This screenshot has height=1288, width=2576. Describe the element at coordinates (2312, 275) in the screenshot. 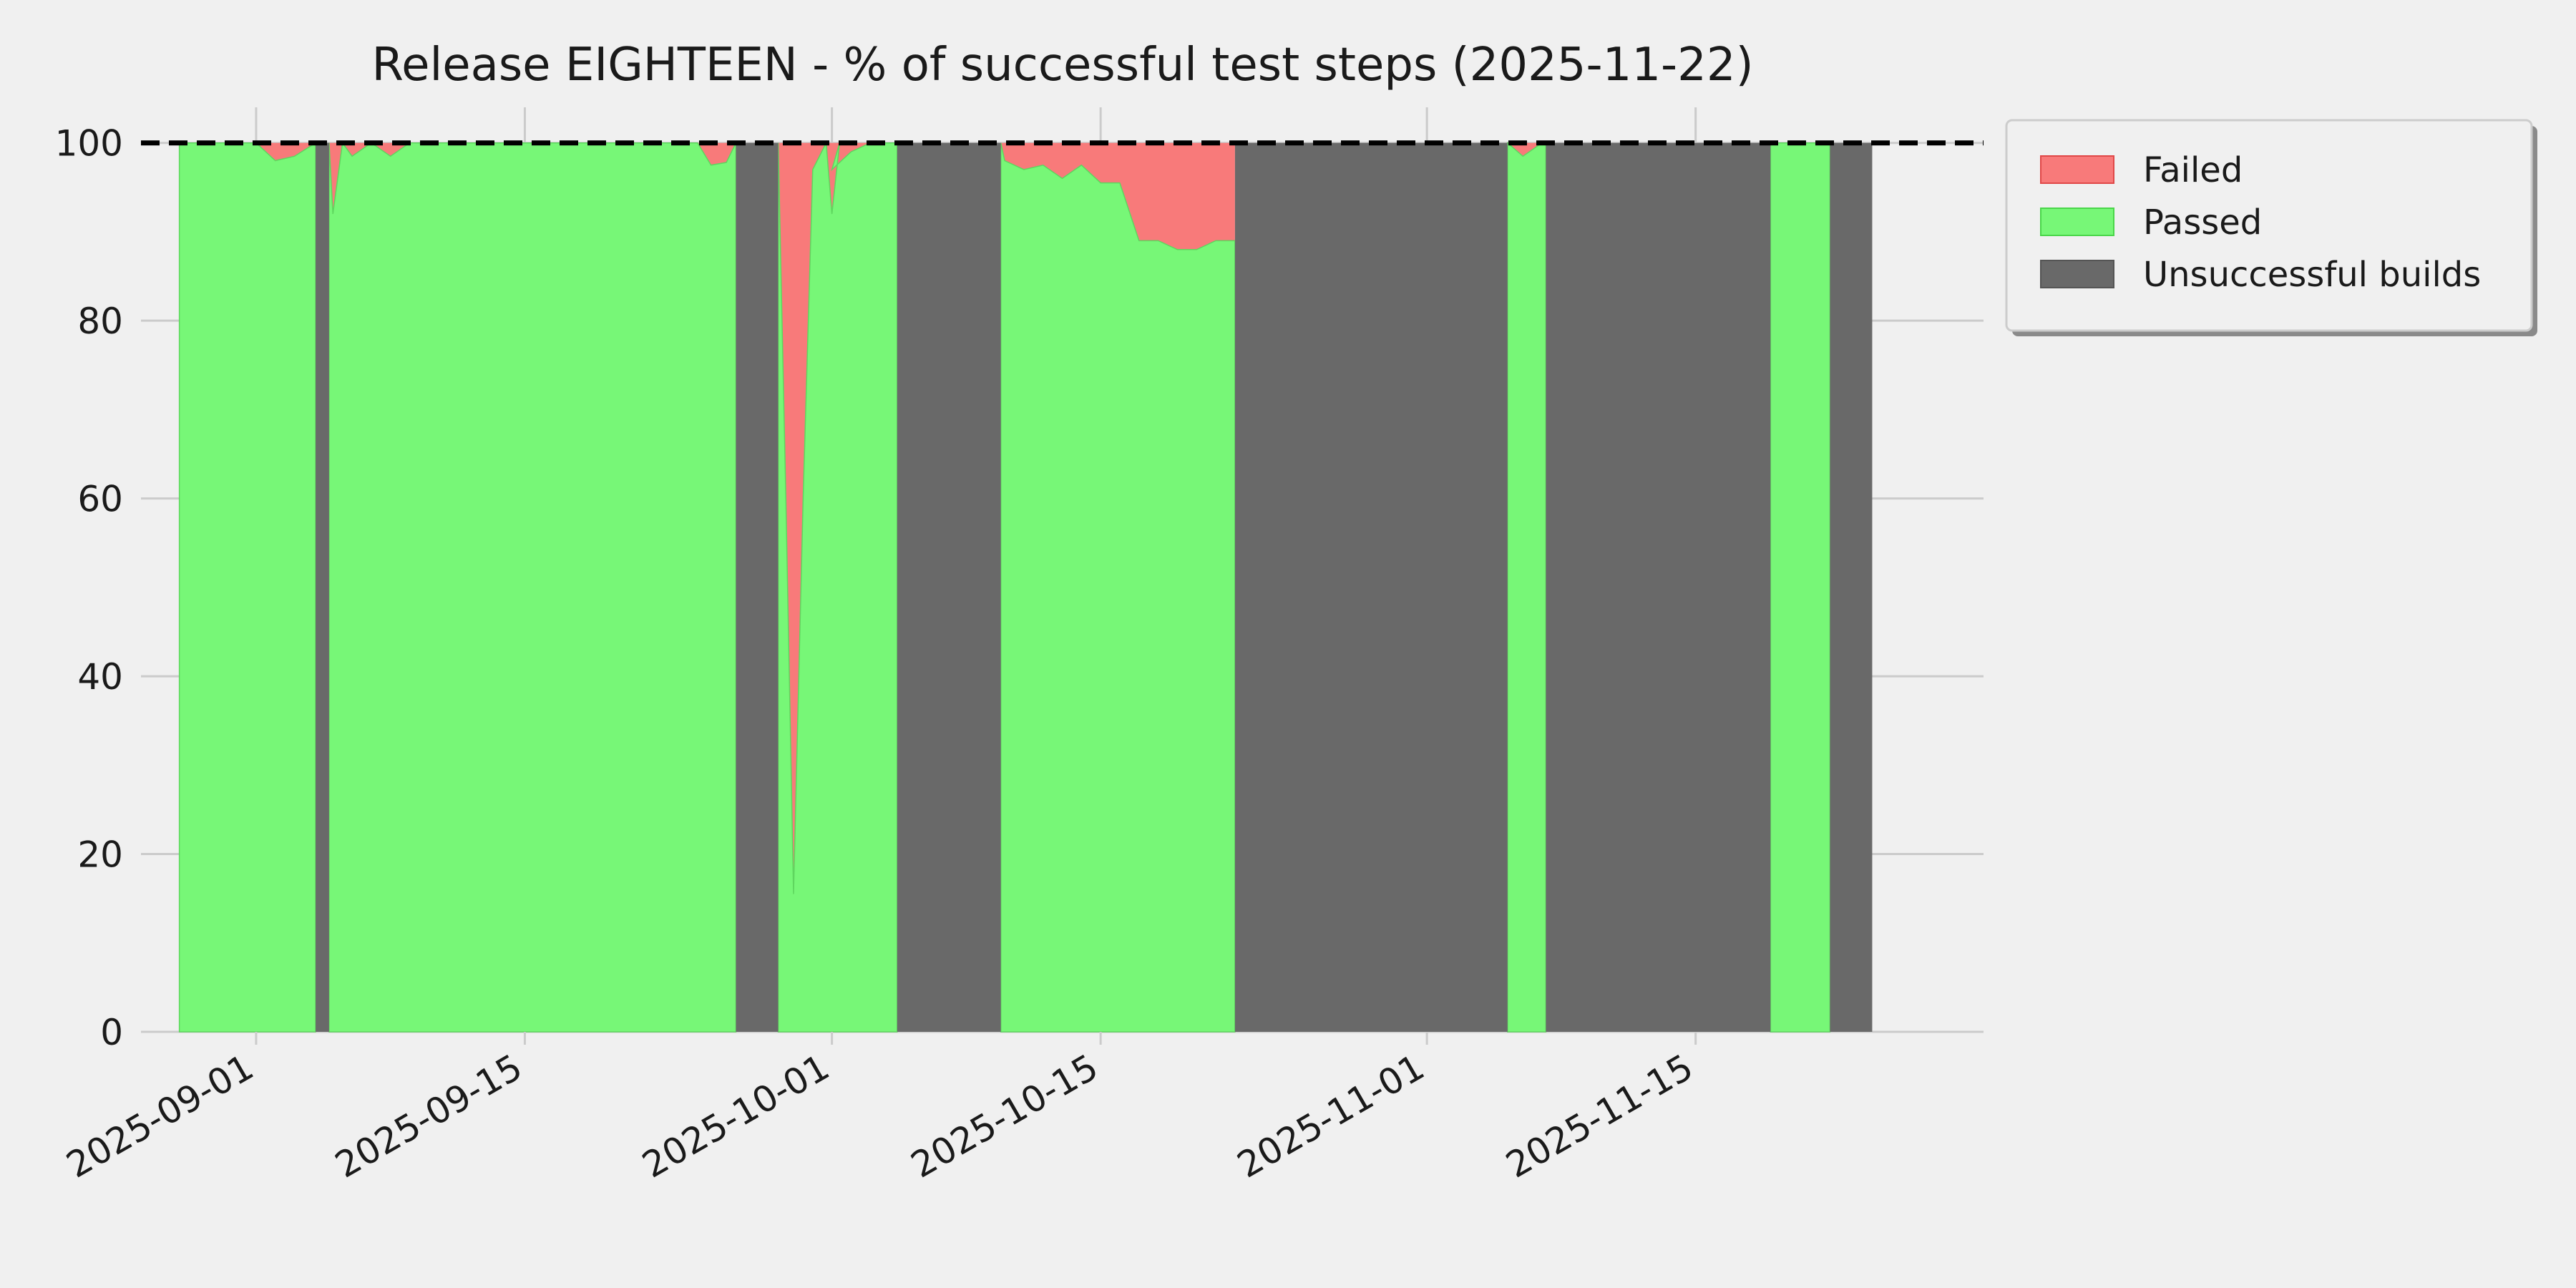

I see `legend-label-unsuccessful-builds: Unsuccessful builds` at that location.